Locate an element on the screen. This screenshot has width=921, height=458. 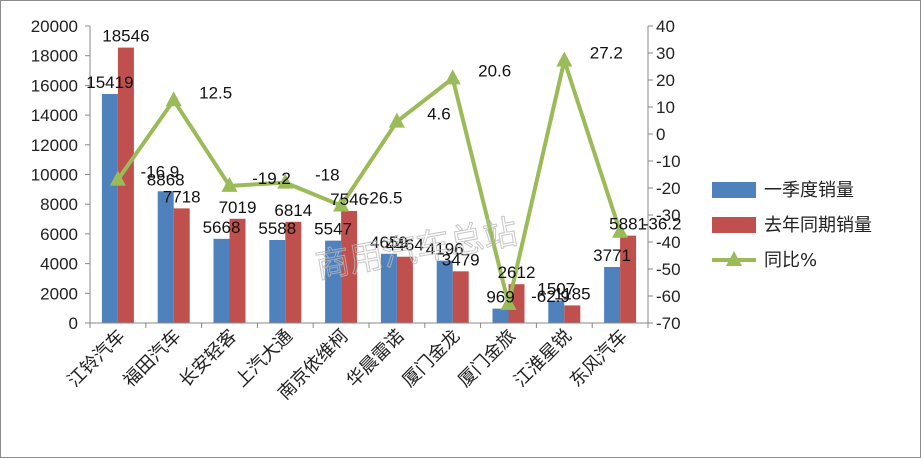
legend-label: 一季度销量 is located at coordinates (809, 190).